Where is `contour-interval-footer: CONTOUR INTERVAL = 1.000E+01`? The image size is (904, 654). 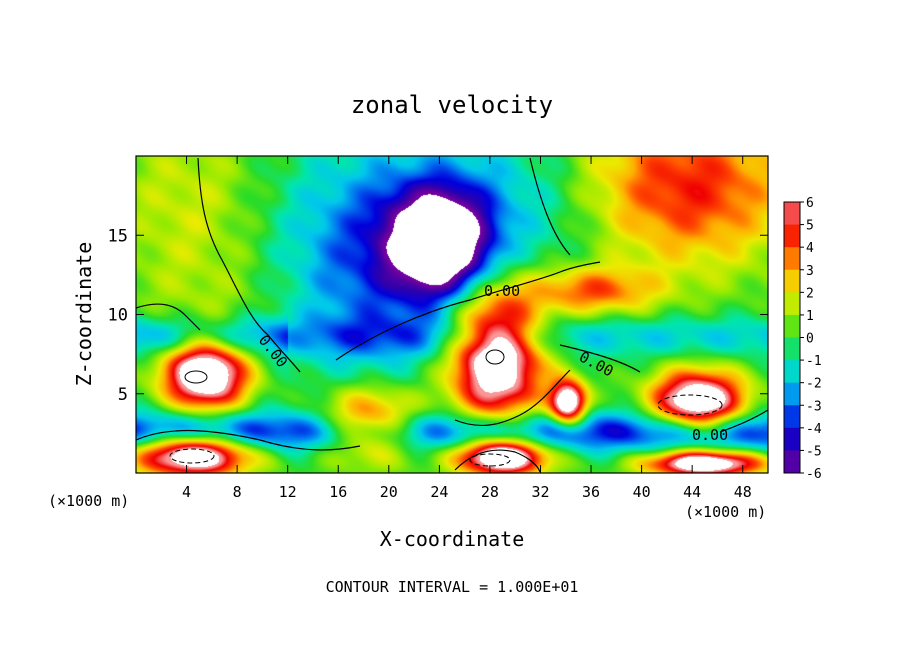 contour-interval-footer: CONTOUR INTERVAL = 1.000E+01 is located at coordinates (452, 587).